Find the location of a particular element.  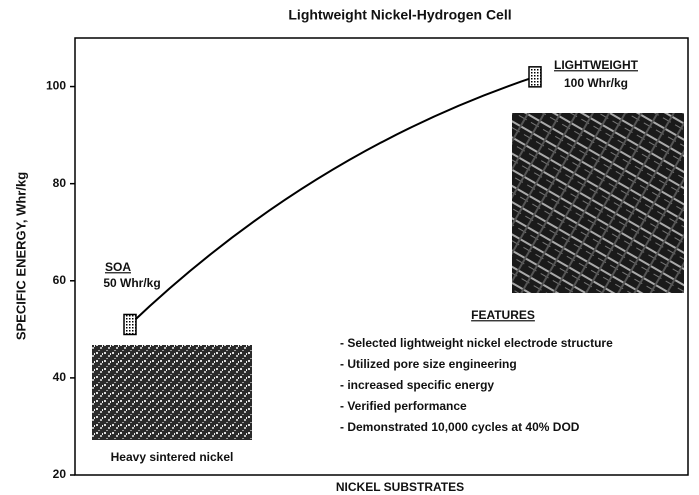

image-caption: Heavy sintered nickel is located at coordinates (172, 457).